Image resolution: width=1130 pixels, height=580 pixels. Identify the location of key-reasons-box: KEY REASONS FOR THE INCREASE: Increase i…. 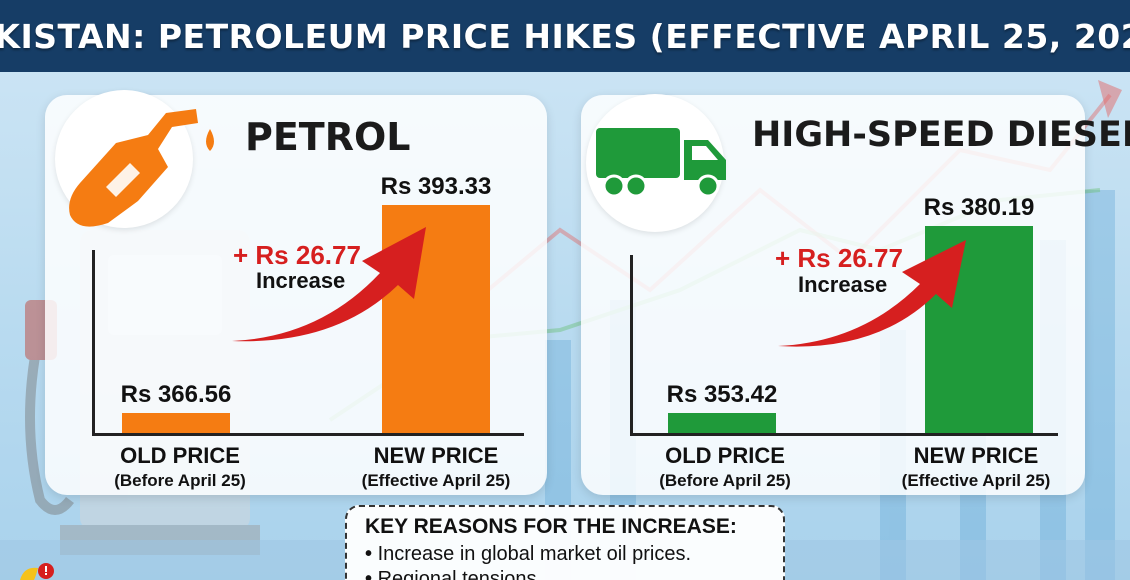
(565, 542).